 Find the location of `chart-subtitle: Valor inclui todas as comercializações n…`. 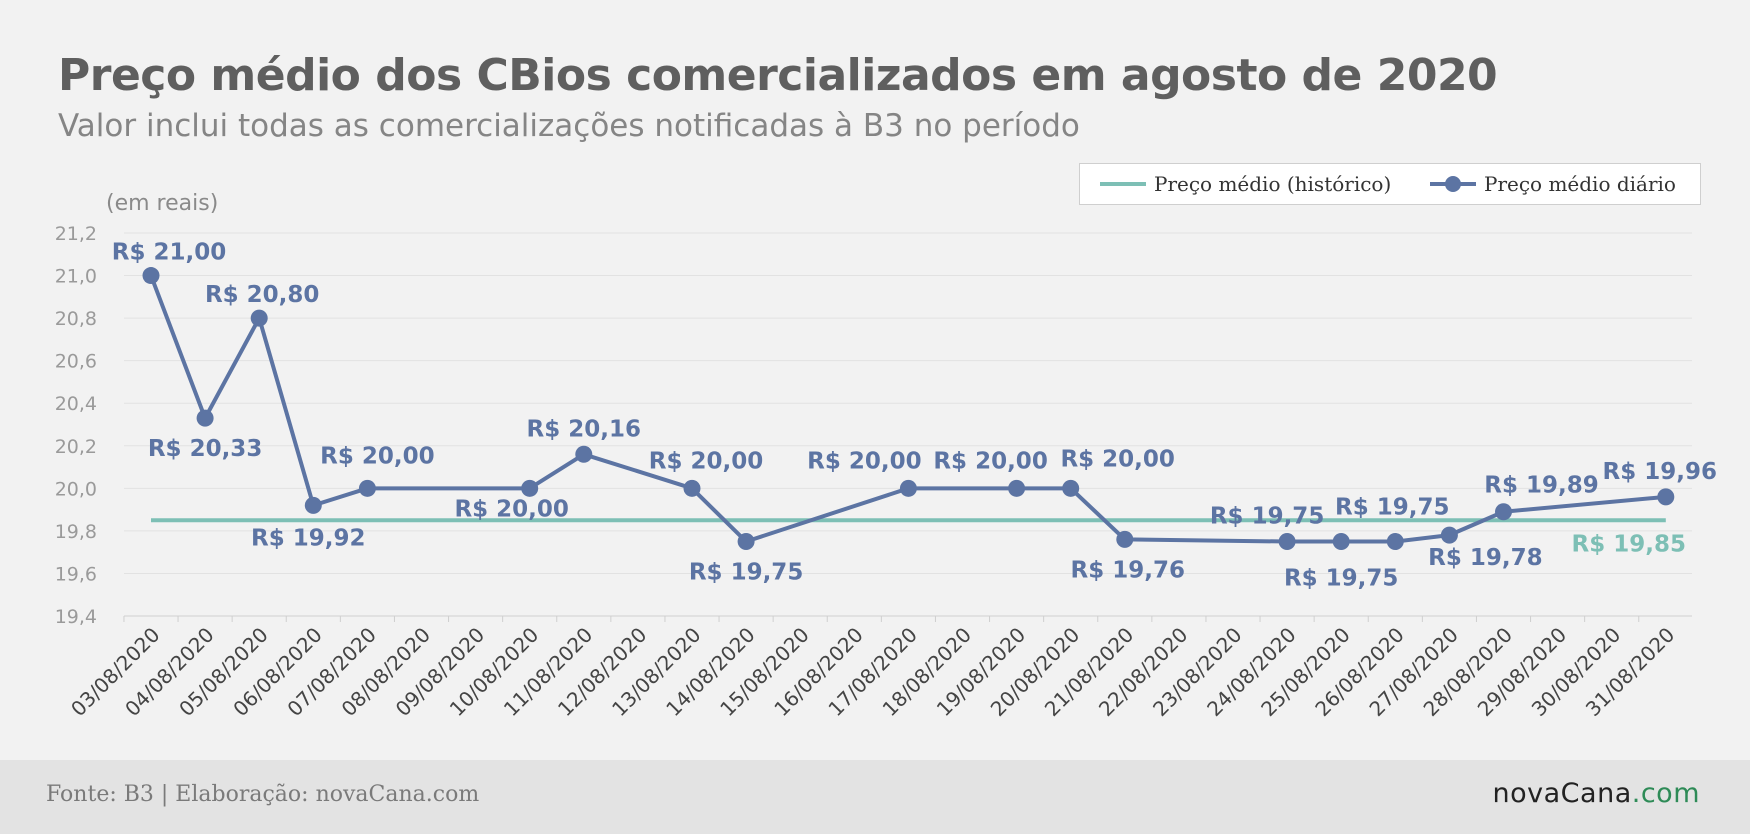

chart-subtitle: Valor inclui todas as comercializações n… is located at coordinates (569, 126).